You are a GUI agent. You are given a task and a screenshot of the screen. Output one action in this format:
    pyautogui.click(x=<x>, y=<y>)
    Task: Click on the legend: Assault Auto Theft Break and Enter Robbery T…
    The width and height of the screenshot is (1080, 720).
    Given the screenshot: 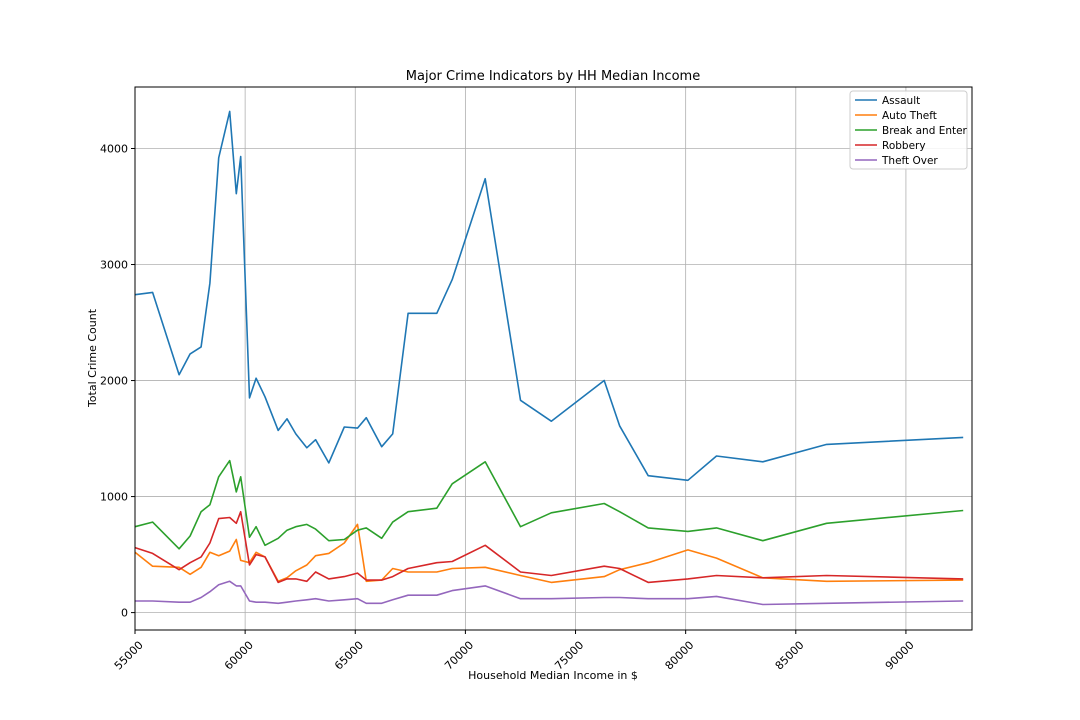 What is the action you would take?
    pyautogui.click(x=908, y=130)
    